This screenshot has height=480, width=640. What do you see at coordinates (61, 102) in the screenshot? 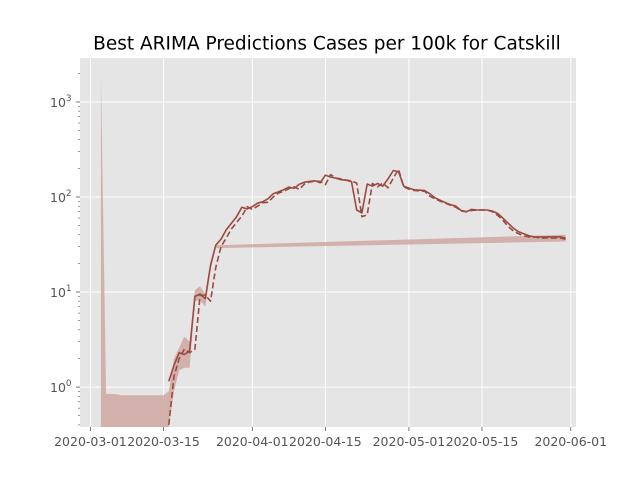
I see `y-tick-label: 103` at bounding box center [61, 102].